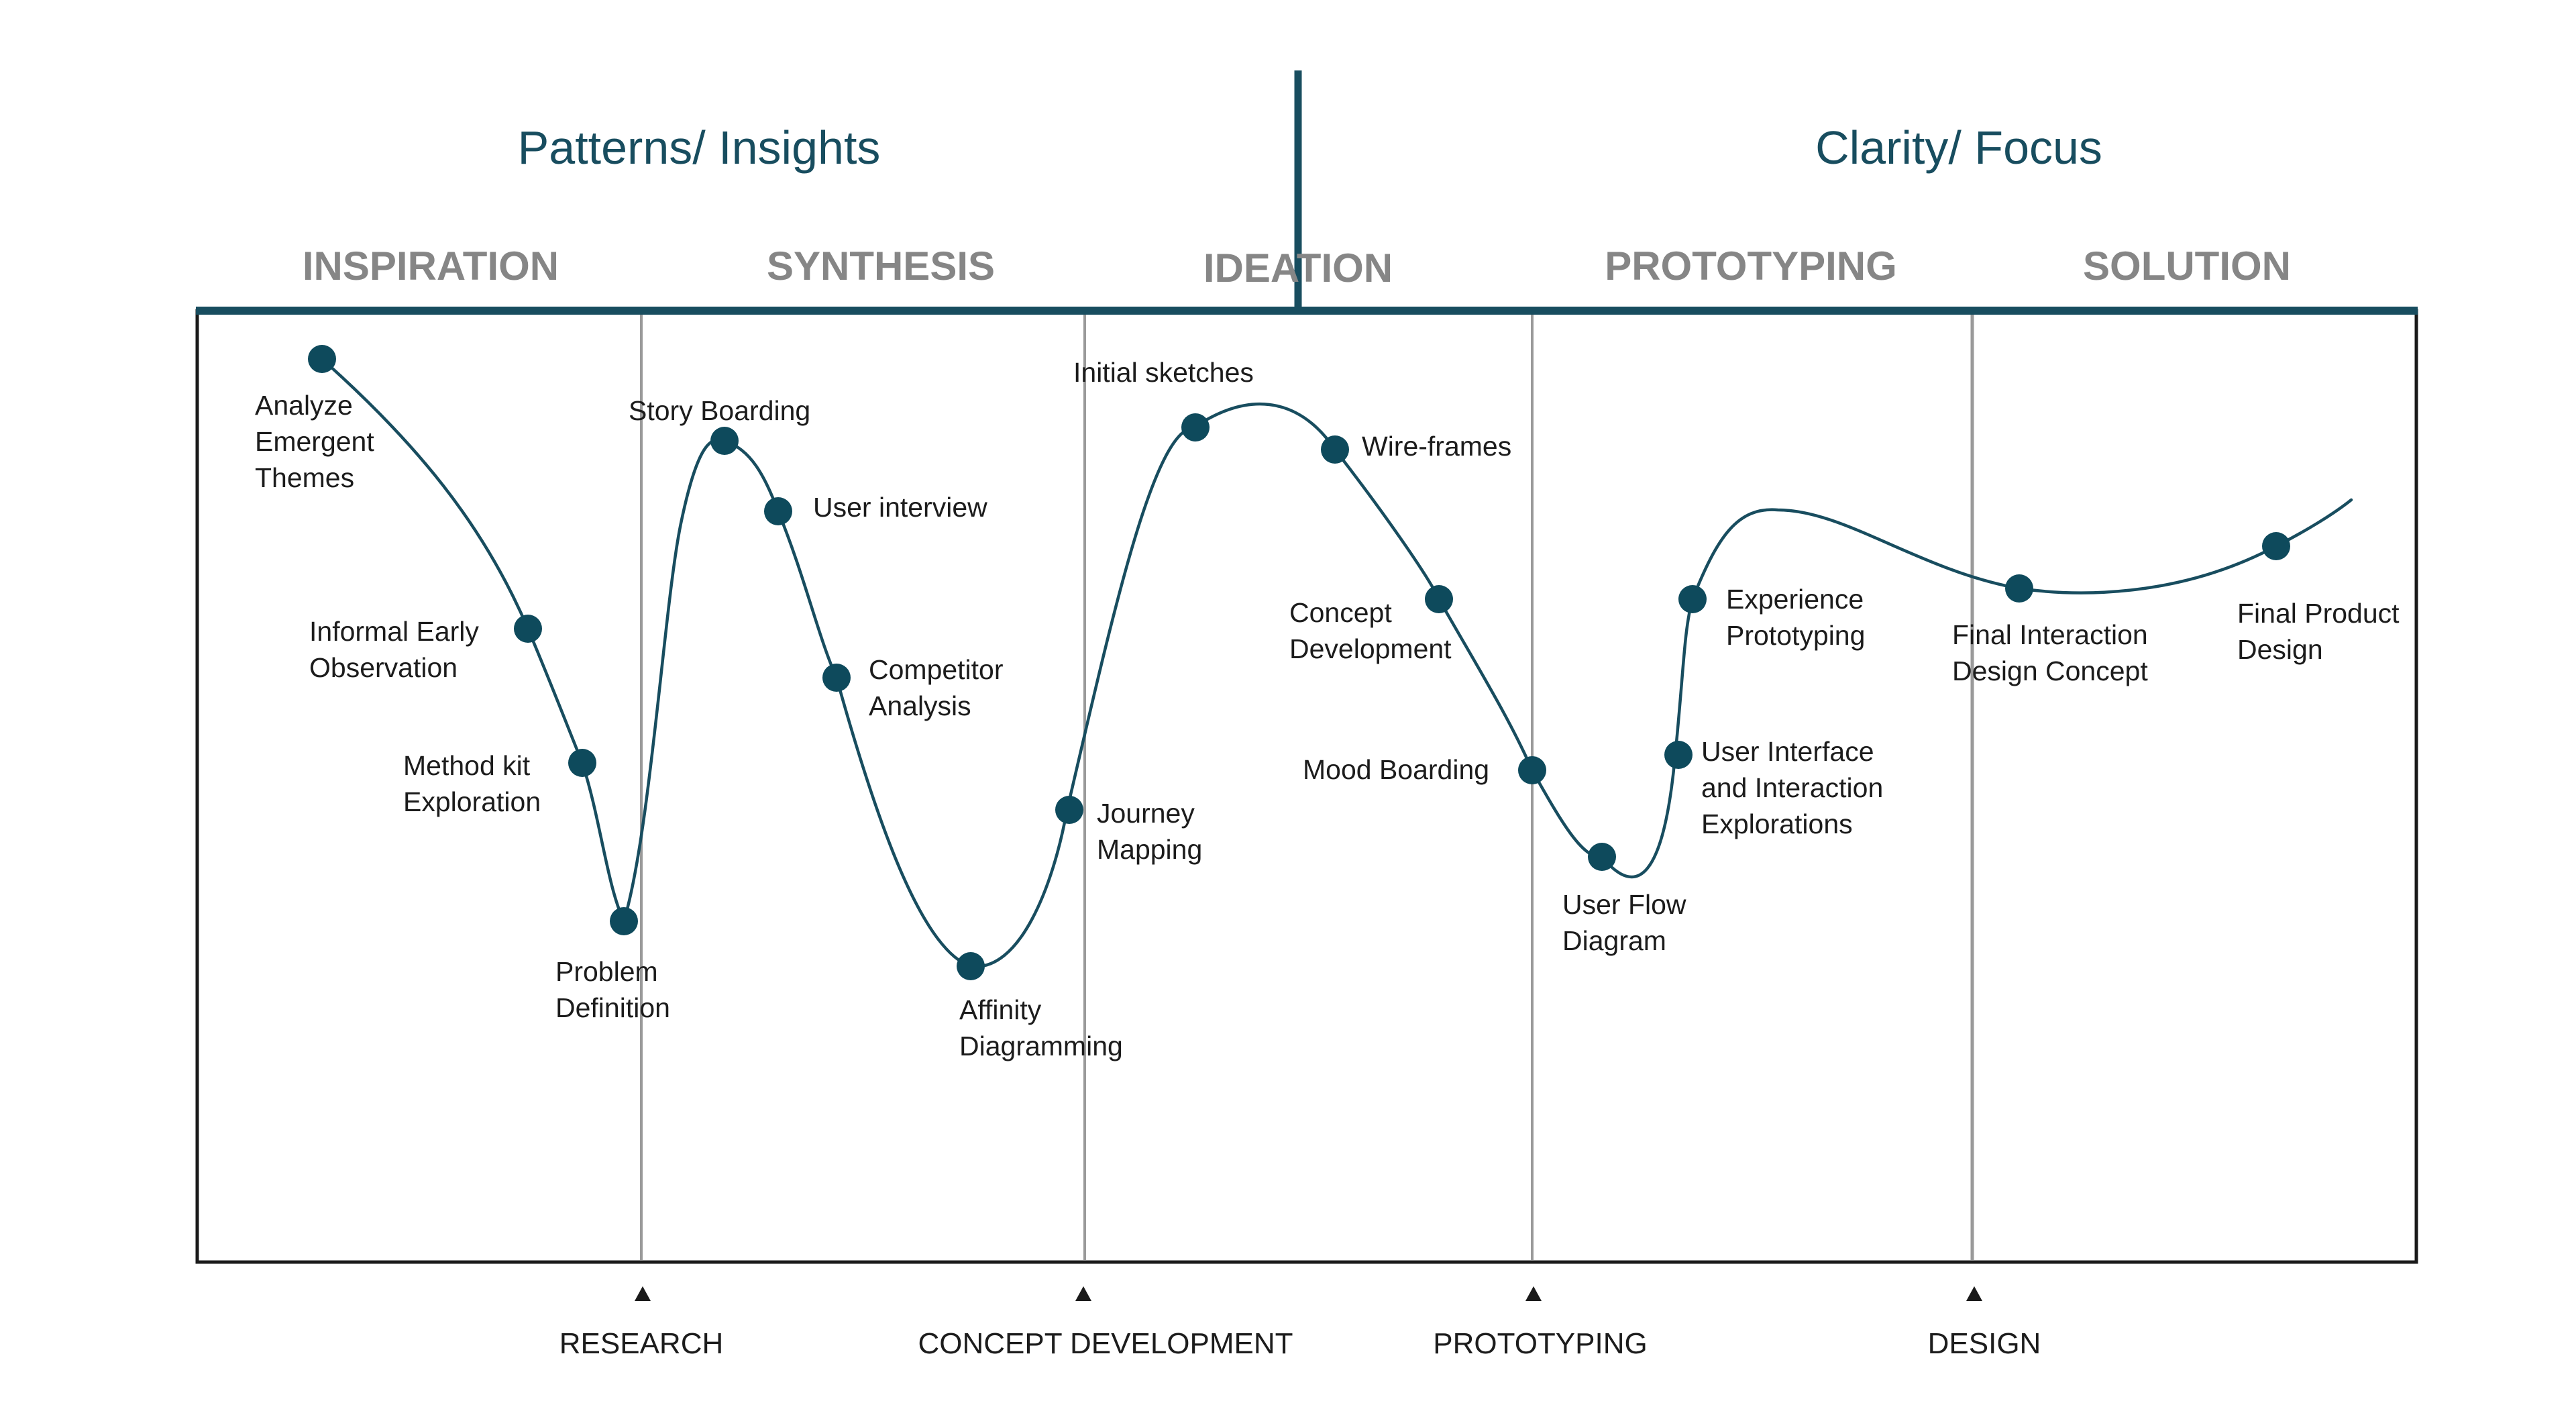 The width and height of the screenshot is (2576, 1405). Describe the element at coordinates (582, 763) in the screenshot. I see `node-method-kit-exploration` at that location.